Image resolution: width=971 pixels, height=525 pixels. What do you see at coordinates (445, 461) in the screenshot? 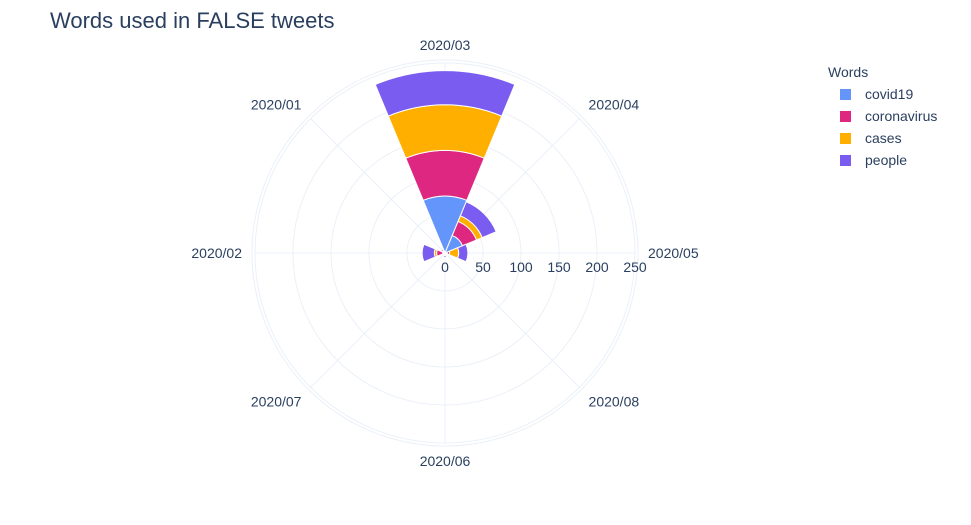
I see `angular-tick-label: 2020/06` at bounding box center [445, 461].